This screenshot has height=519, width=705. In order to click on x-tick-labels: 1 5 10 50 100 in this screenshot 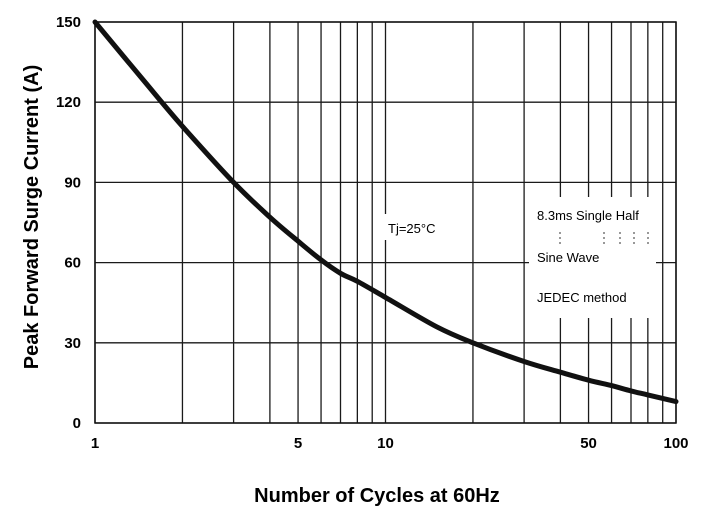, I will do `click(390, 443)`.